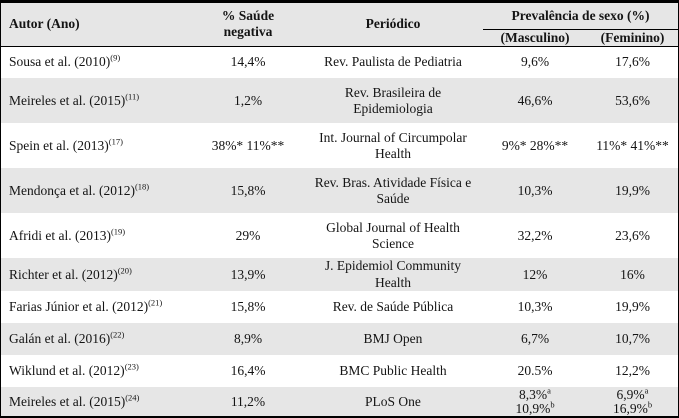  What do you see at coordinates (632, 38) in the screenshot?
I see `header-feminino: (Feminino)` at bounding box center [632, 38].